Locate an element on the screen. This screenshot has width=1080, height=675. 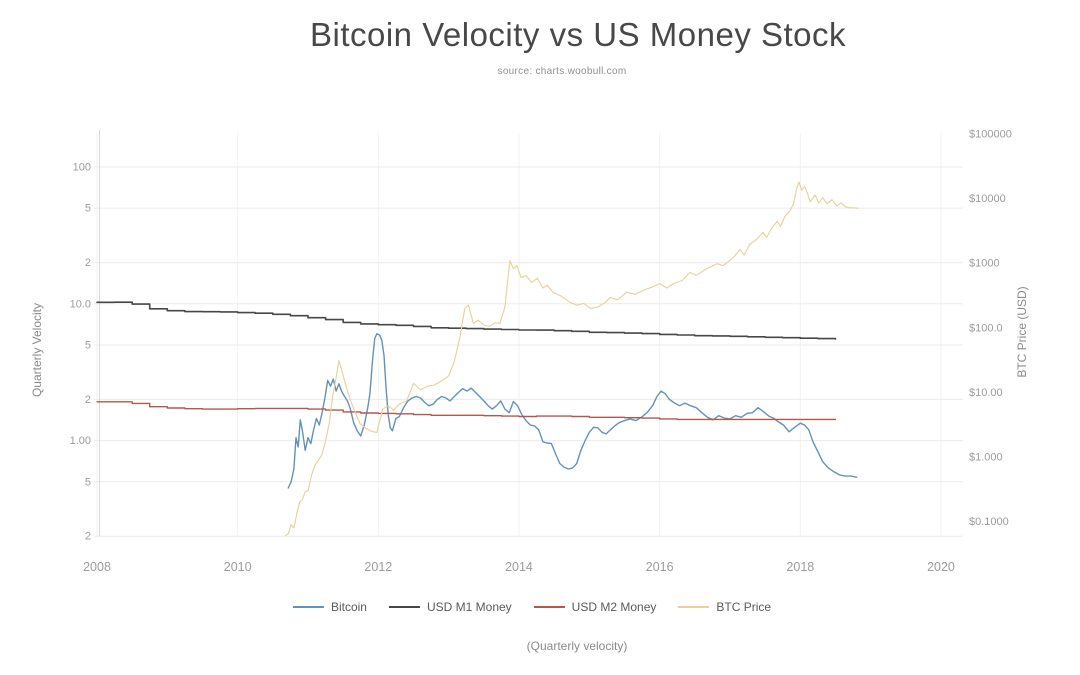
svg-text: $10000 is located at coordinates (987, 199).